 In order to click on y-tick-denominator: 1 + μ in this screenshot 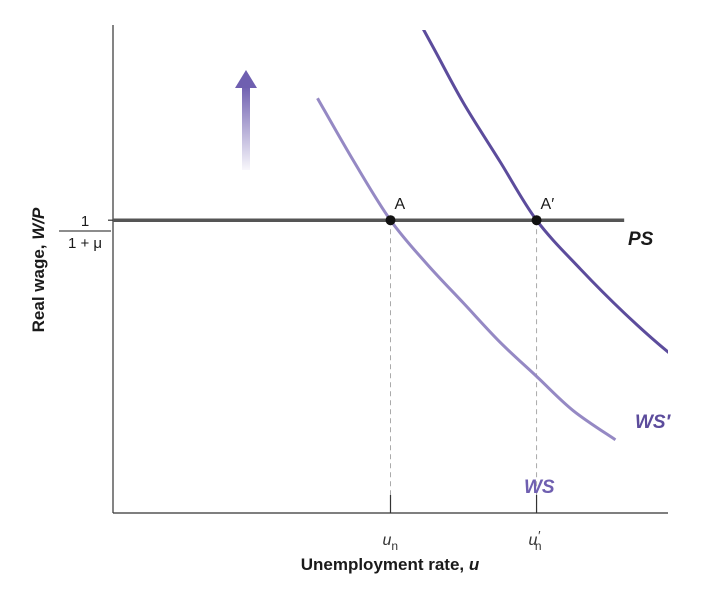, I will do `click(85, 243)`.